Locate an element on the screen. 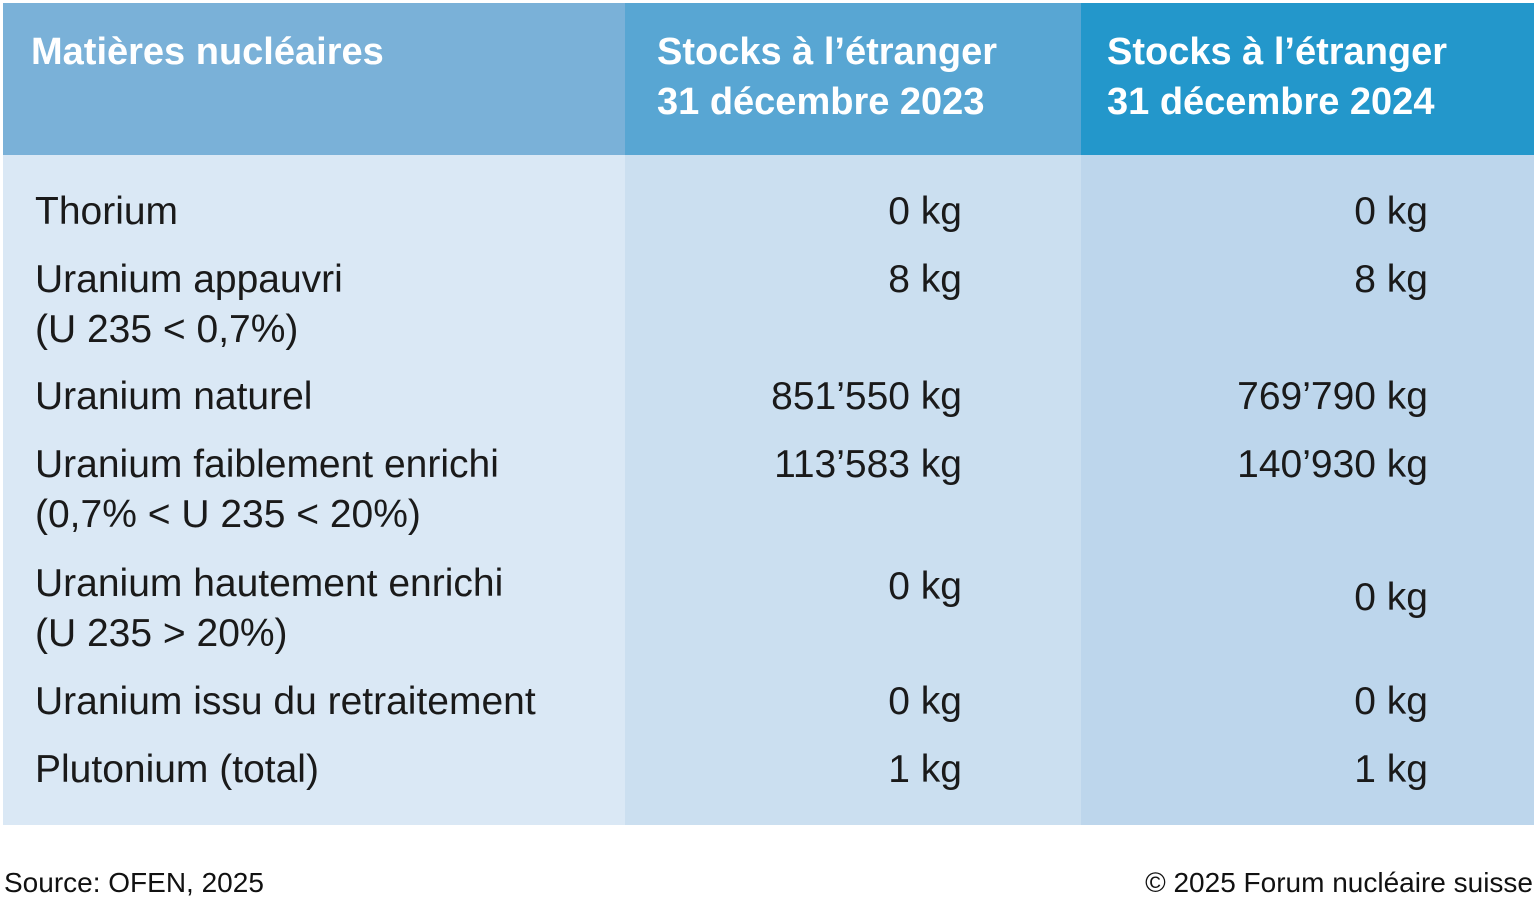  row-label: (U 235 < 0,7%) is located at coordinates (167, 329).